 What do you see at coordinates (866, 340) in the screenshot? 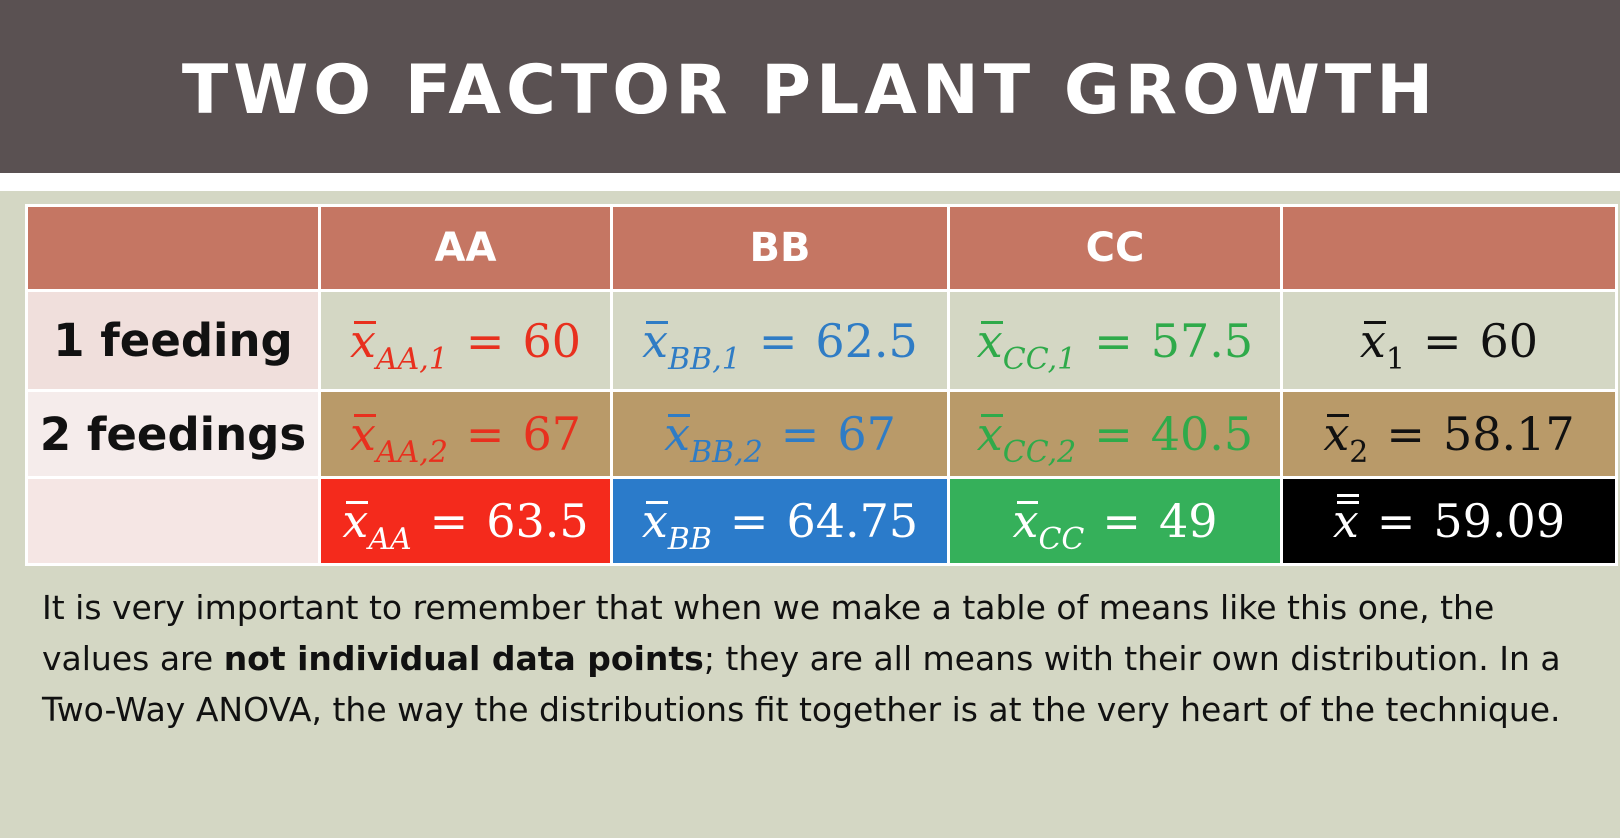
I see `mean-value: 62.5` at bounding box center [866, 340].